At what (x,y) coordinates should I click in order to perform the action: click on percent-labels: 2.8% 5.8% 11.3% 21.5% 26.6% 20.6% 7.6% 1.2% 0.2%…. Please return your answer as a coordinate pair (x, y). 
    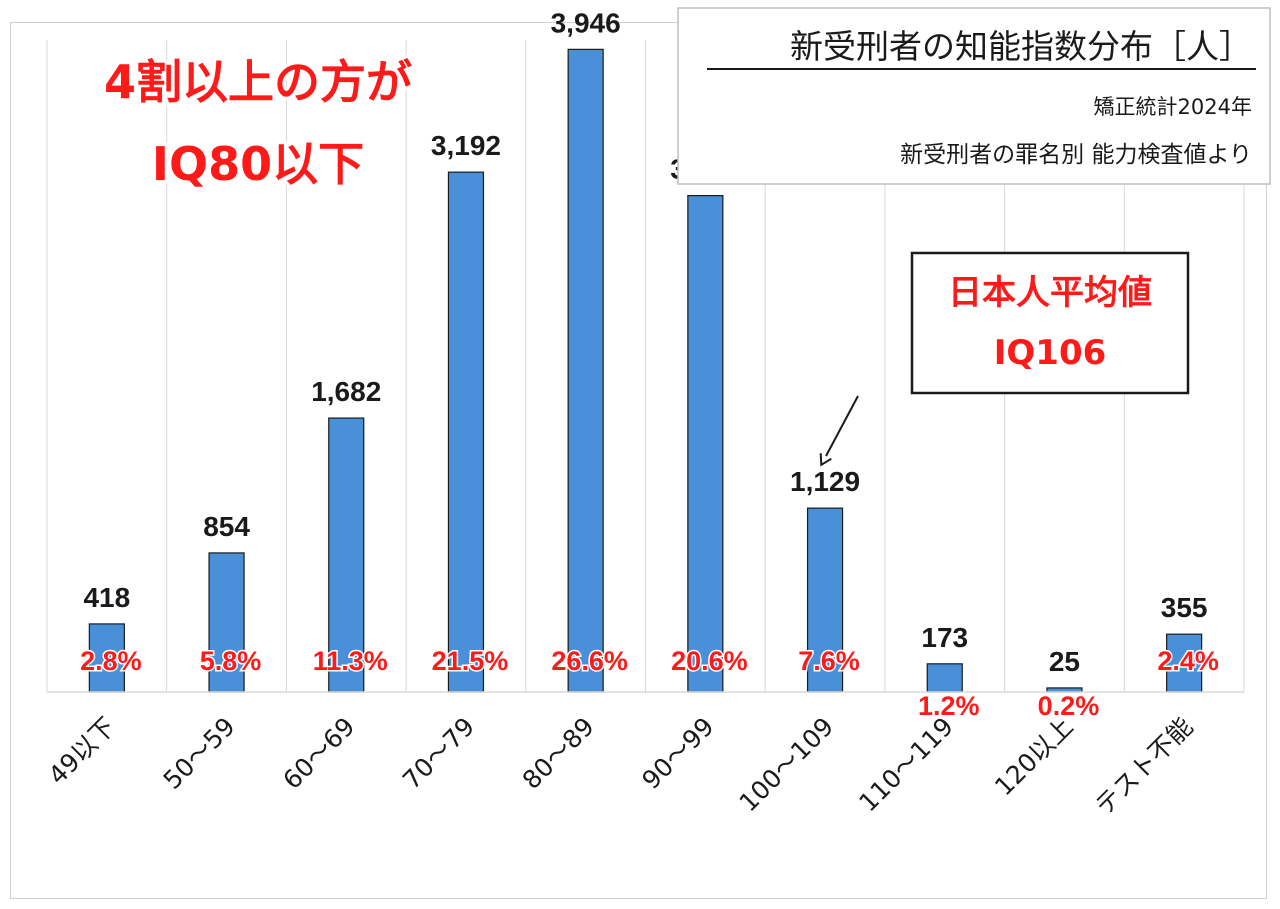
    Looking at the image, I should click on (650, 684).